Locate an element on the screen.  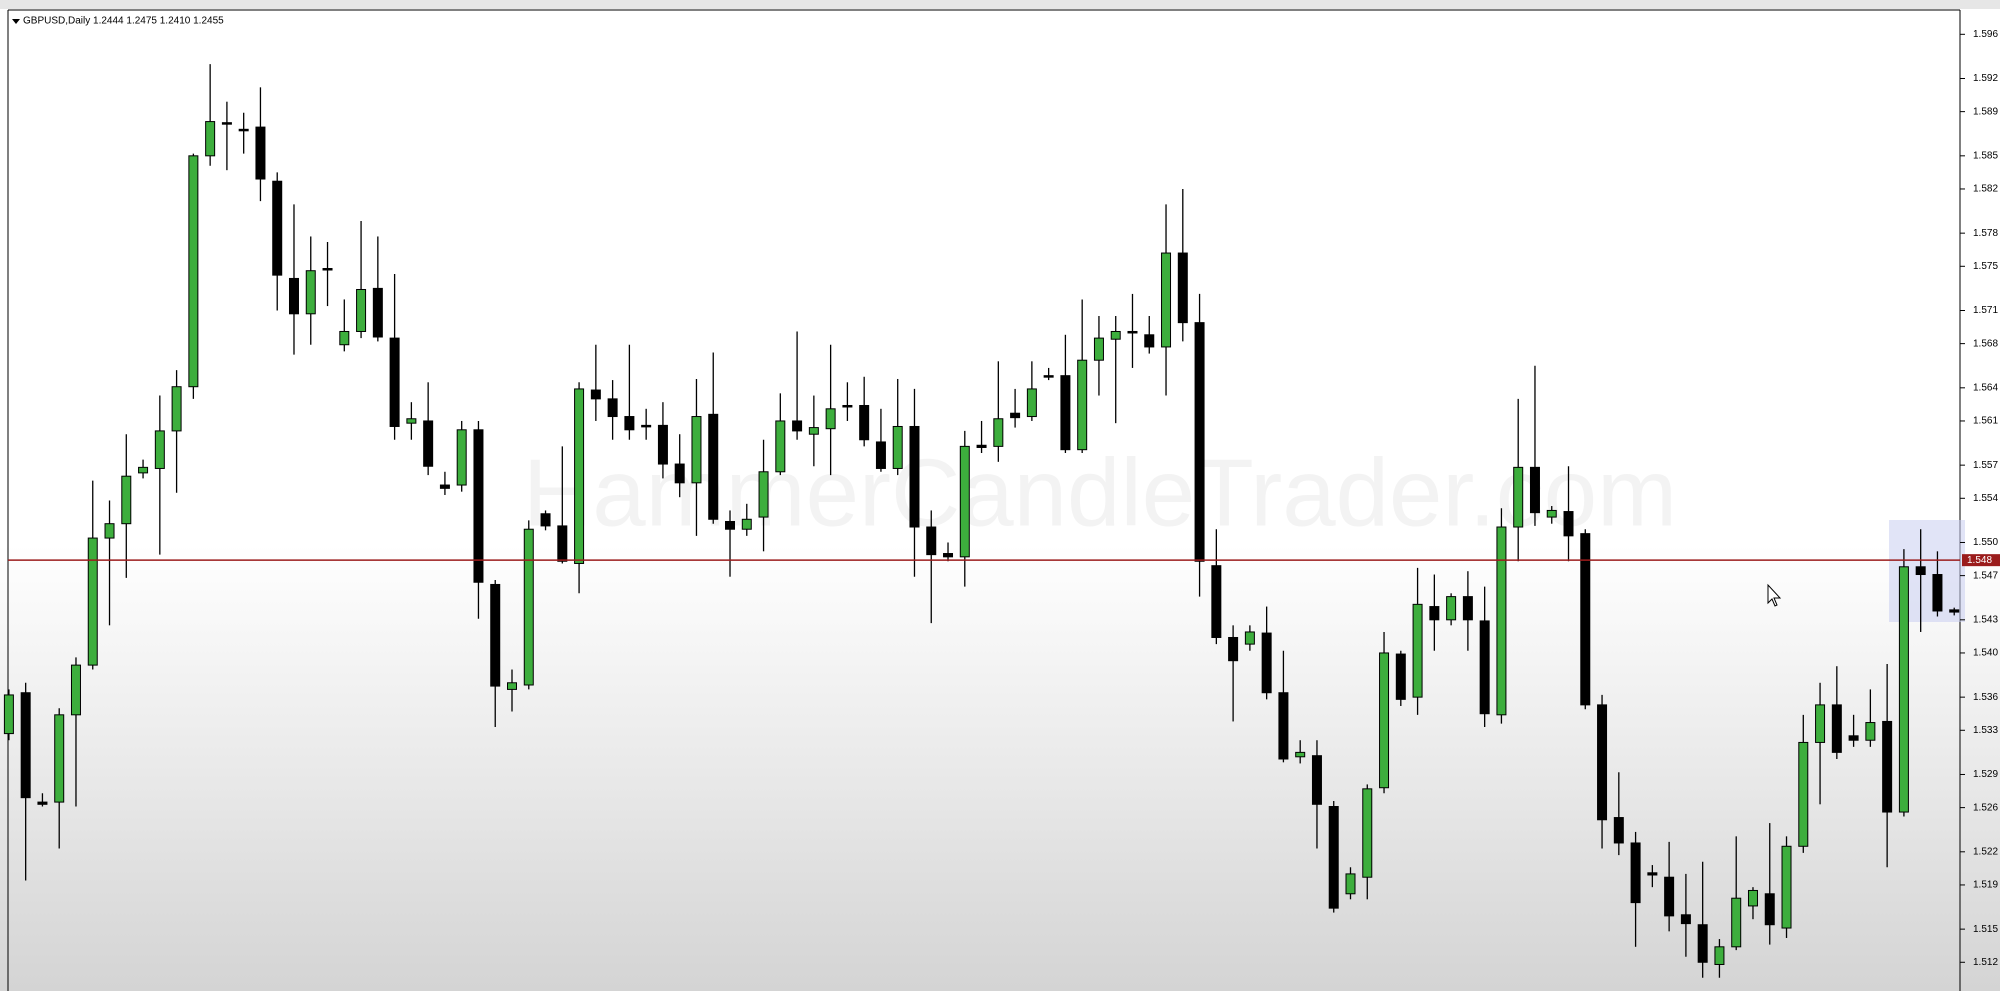
y-tick-label: 1.564 is located at coordinates (1985, 387).